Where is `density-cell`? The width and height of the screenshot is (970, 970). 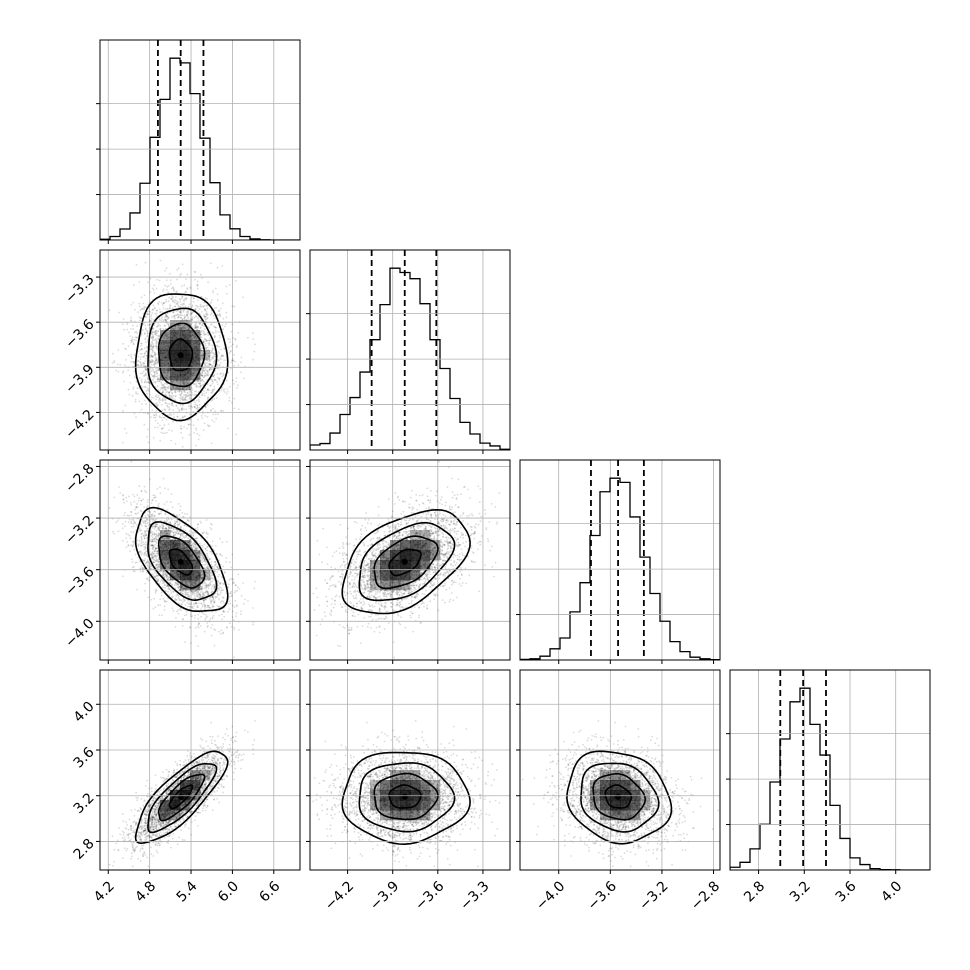 density-cell is located at coordinates (175, 335).